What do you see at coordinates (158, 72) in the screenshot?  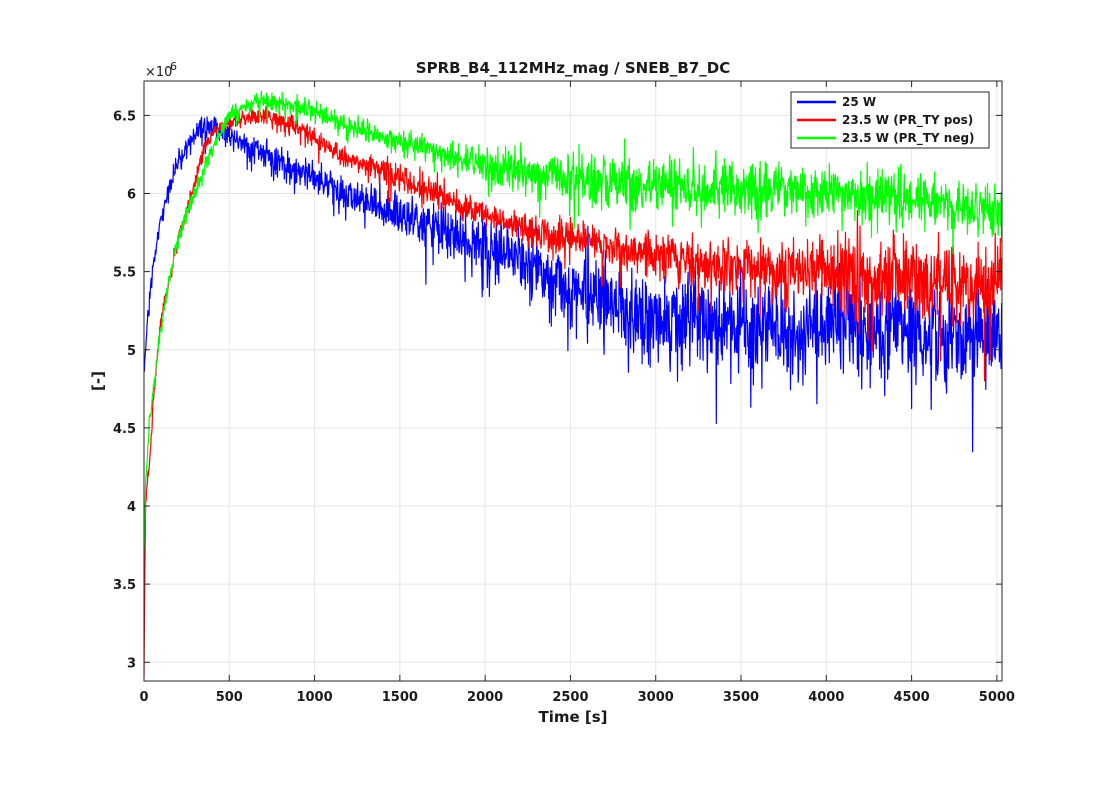 I see `y-multiplier-base: ×10` at bounding box center [158, 72].